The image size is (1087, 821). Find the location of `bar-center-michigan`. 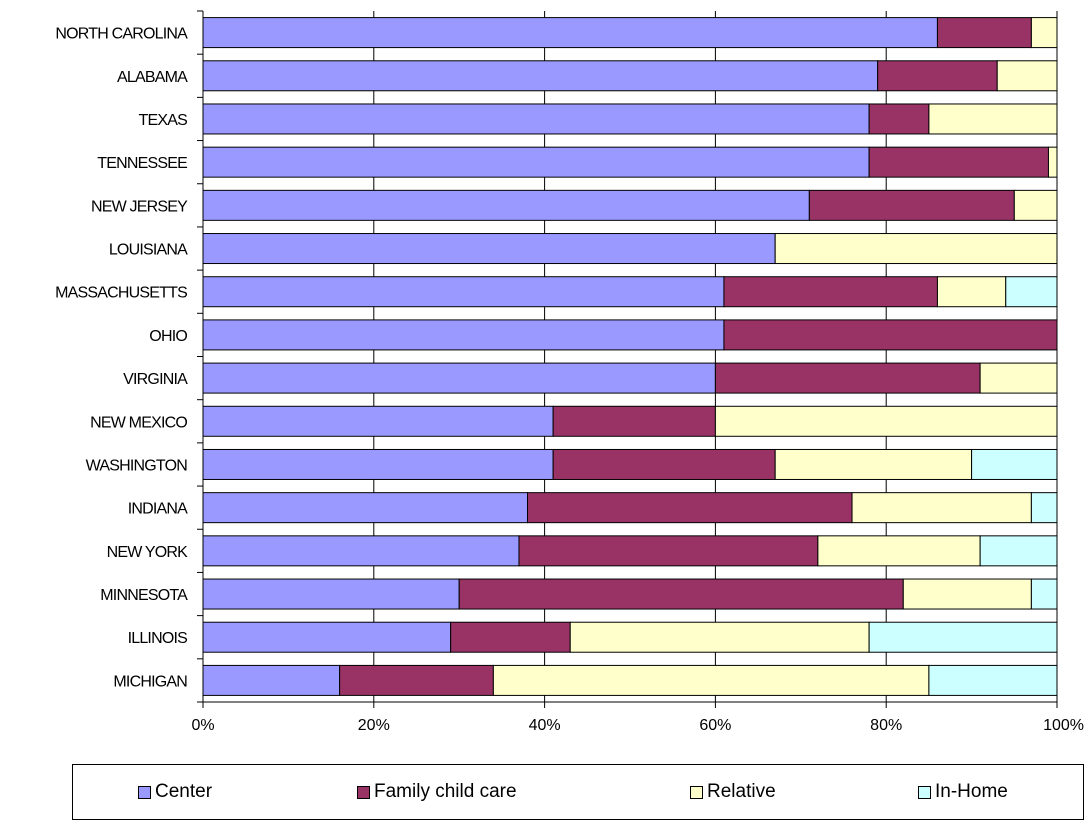

bar-center-michigan is located at coordinates (271, 680).